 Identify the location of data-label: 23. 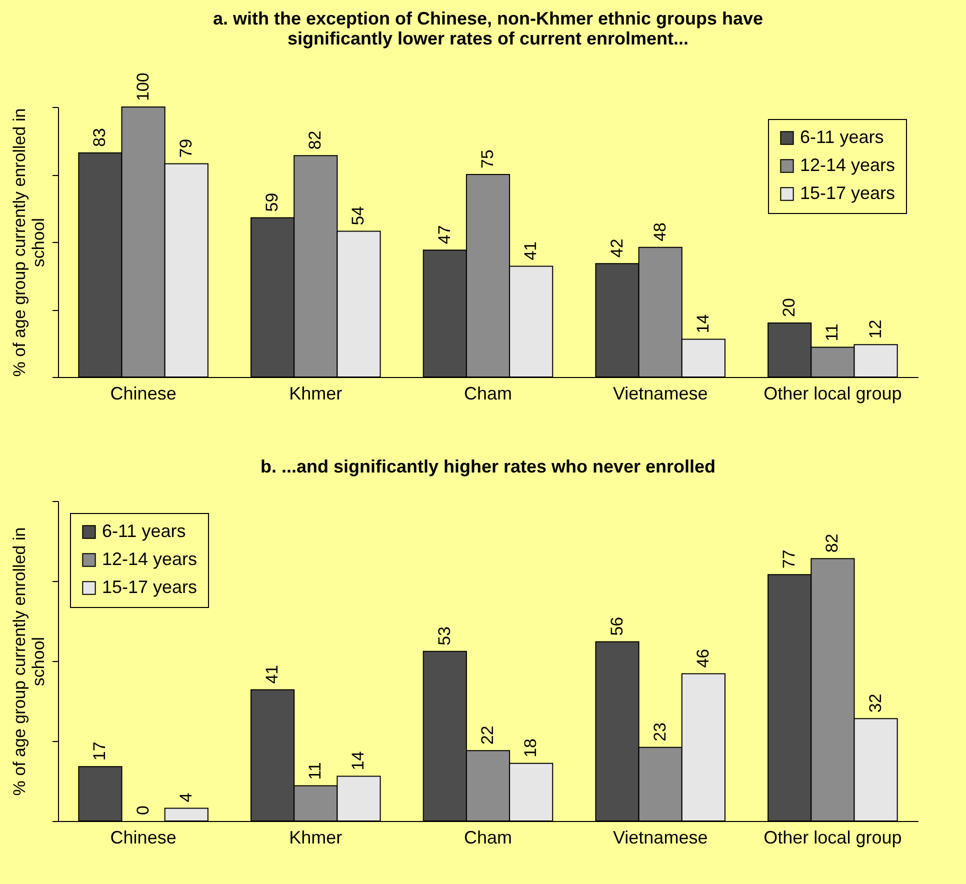
(660, 732).